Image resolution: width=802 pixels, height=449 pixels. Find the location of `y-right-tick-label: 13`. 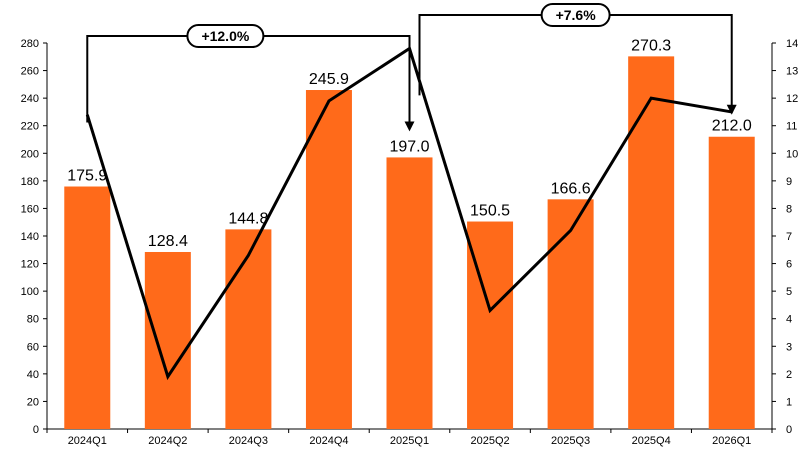

y-right-tick-label: 13 is located at coordinates (792, 72).